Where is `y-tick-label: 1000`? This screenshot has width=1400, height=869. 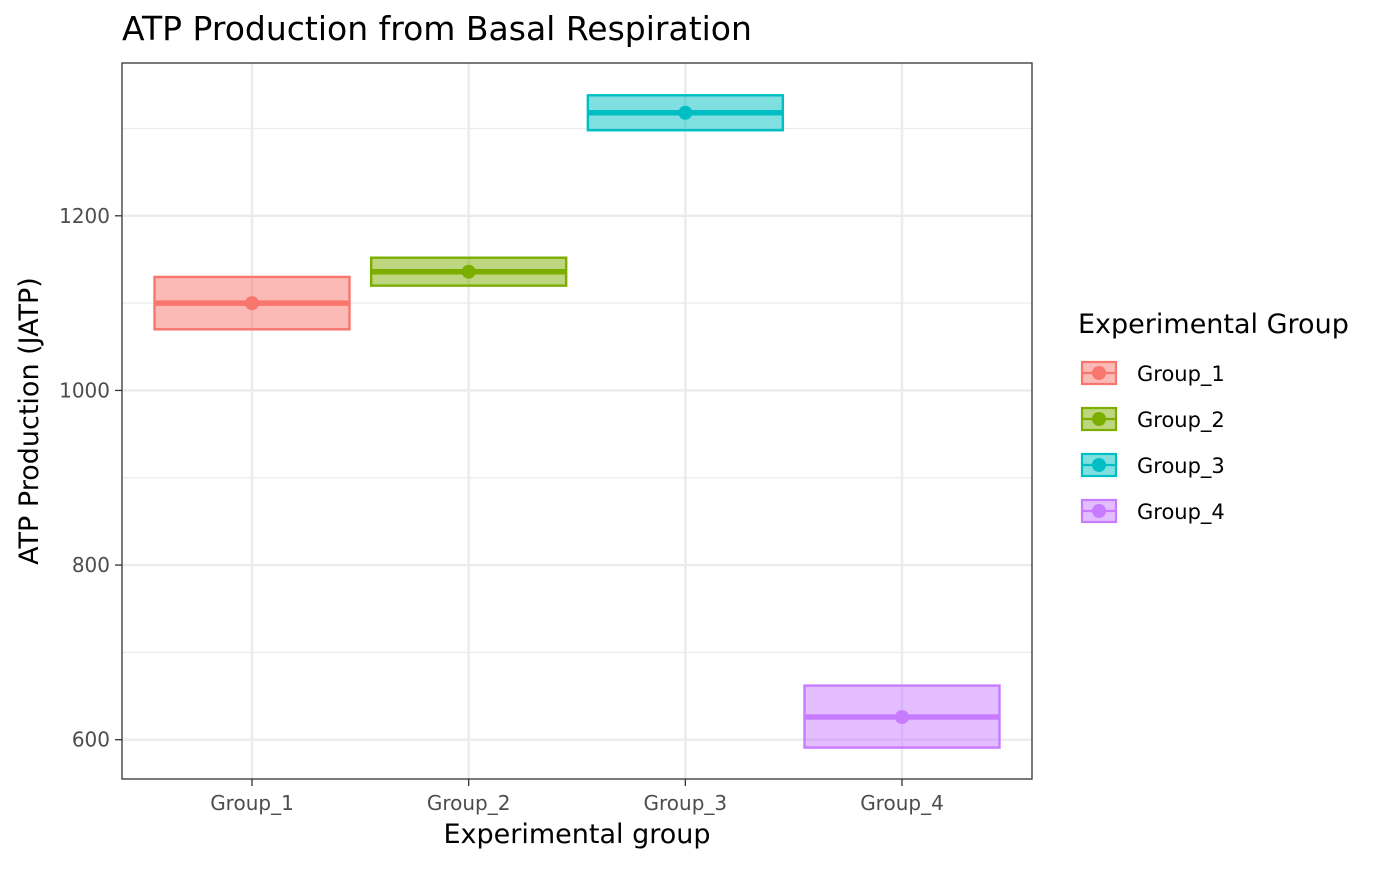 y-tick-label: 1000 is located at coordinates (84, 390).